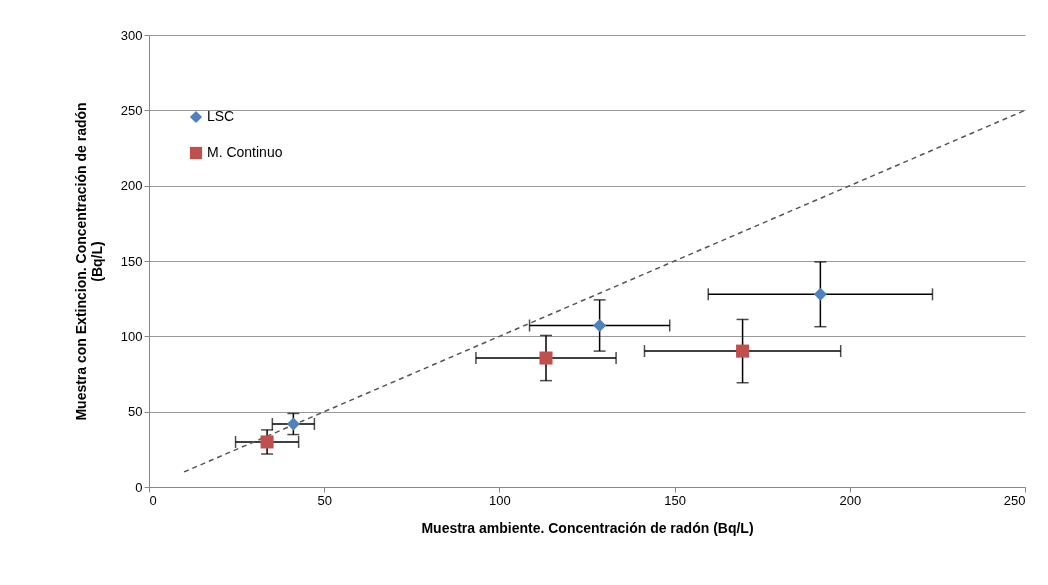 The width and height of the screenshot is (1048, 585). I want to click on legend-label: M. Continuo, so click(245, 152).